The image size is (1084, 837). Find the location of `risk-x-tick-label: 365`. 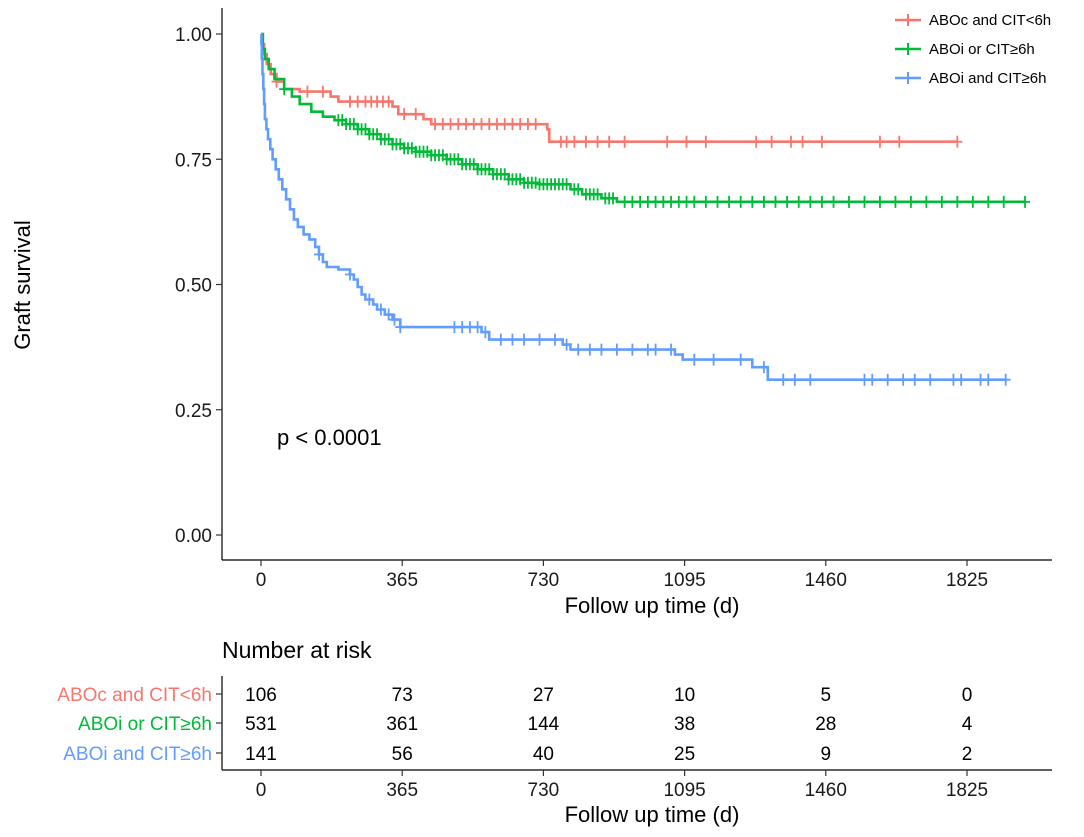

risk-x-tick-label: 365 is located at coordinates (402, 790).